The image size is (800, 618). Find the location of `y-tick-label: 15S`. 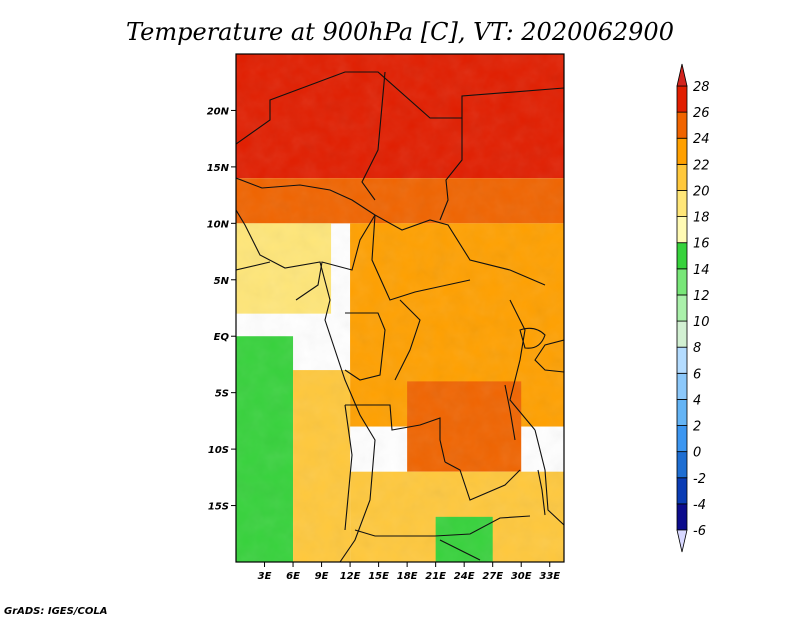

y-tick-label: 15S is located at coordinates (218, 507).